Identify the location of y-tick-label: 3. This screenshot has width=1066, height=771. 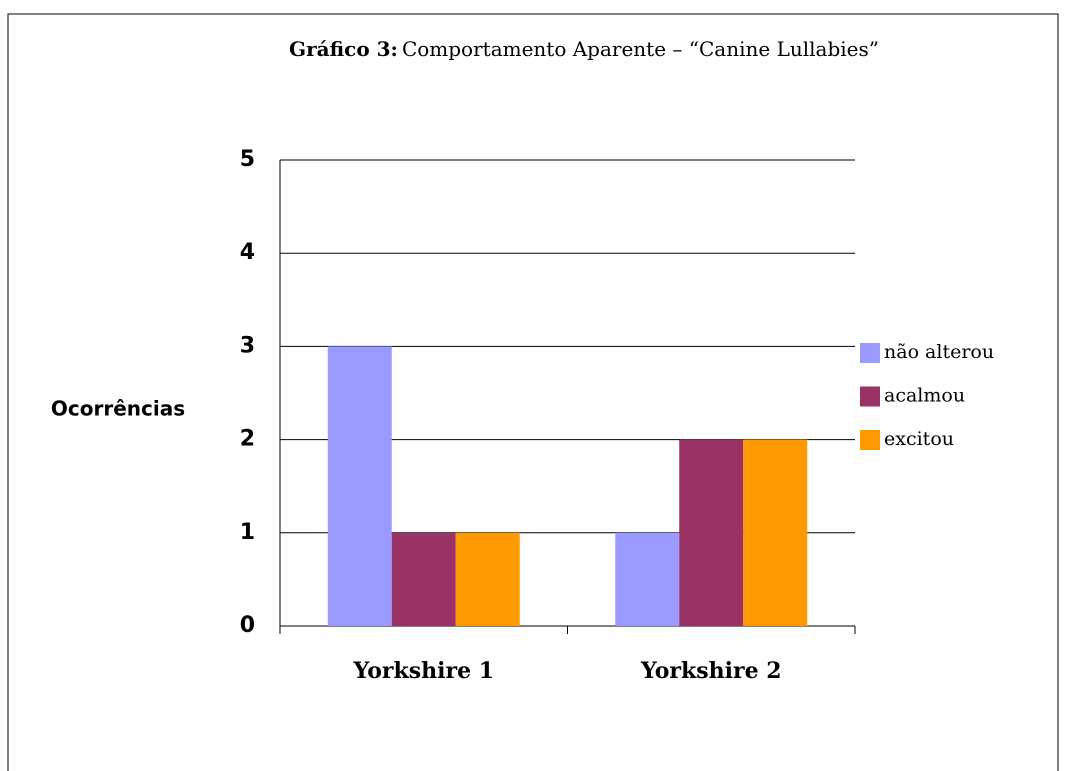
(247, 345).